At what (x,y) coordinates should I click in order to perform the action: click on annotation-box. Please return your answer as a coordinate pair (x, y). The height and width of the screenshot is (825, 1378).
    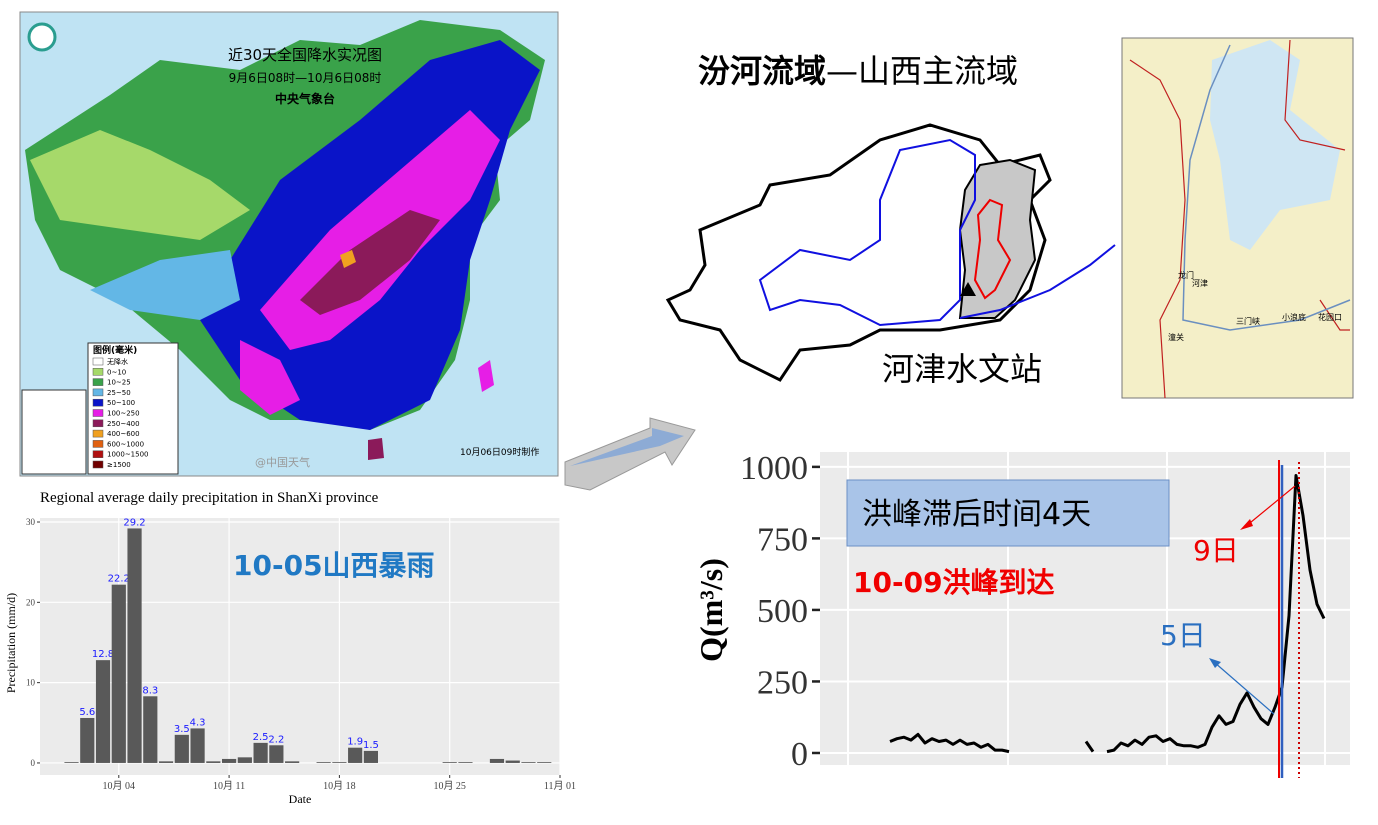
    Looking at the image, I should click on (1008, 513).